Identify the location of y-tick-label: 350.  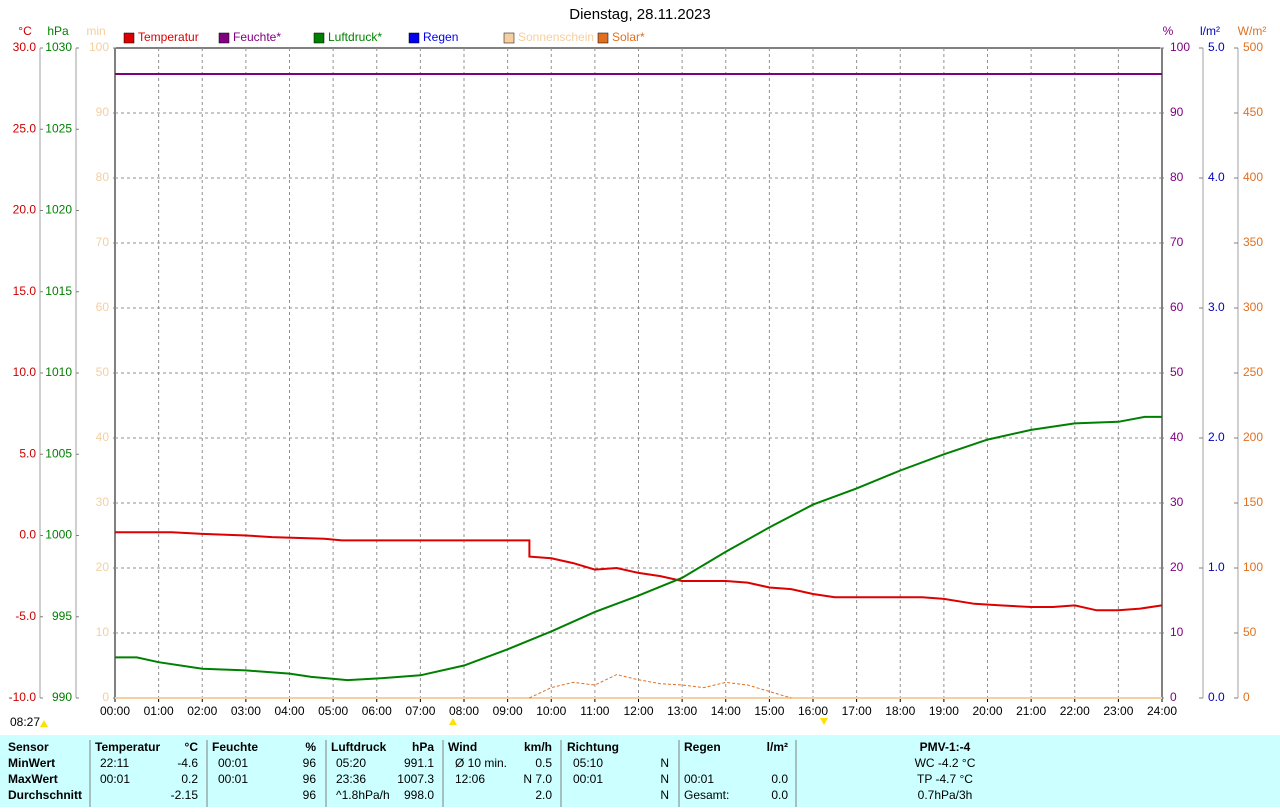
(1253, 242).